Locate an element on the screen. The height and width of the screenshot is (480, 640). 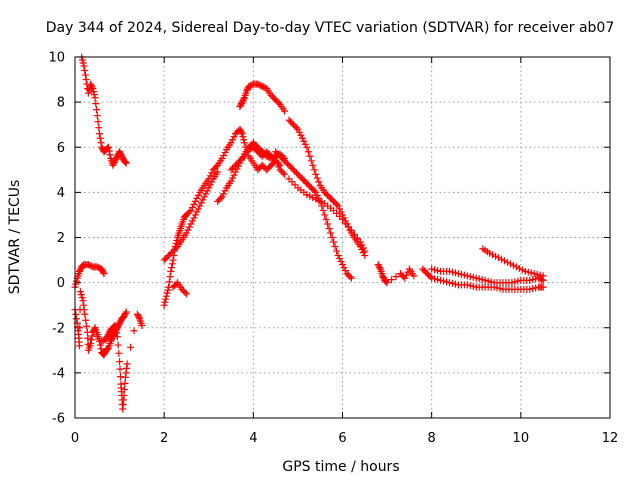
y-tick-labels: -6 -4 -2 0 2 4 6 8 10 is located at coordinates (56, 239).